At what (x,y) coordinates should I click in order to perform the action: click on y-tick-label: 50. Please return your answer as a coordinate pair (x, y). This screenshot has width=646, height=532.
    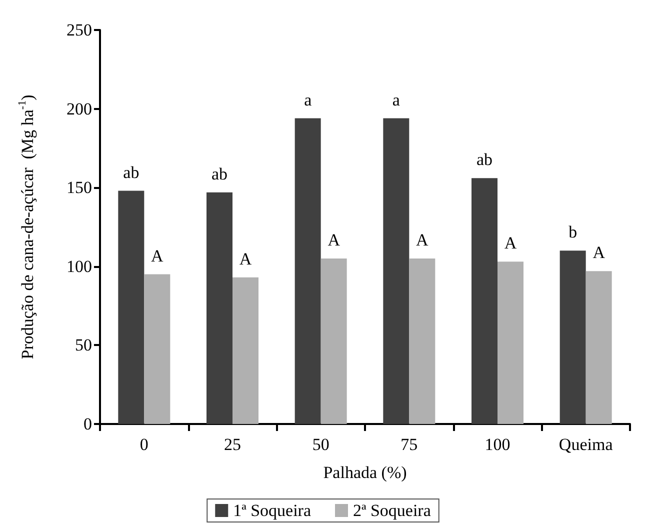
    Looking at the image, I should click on (83, 345).